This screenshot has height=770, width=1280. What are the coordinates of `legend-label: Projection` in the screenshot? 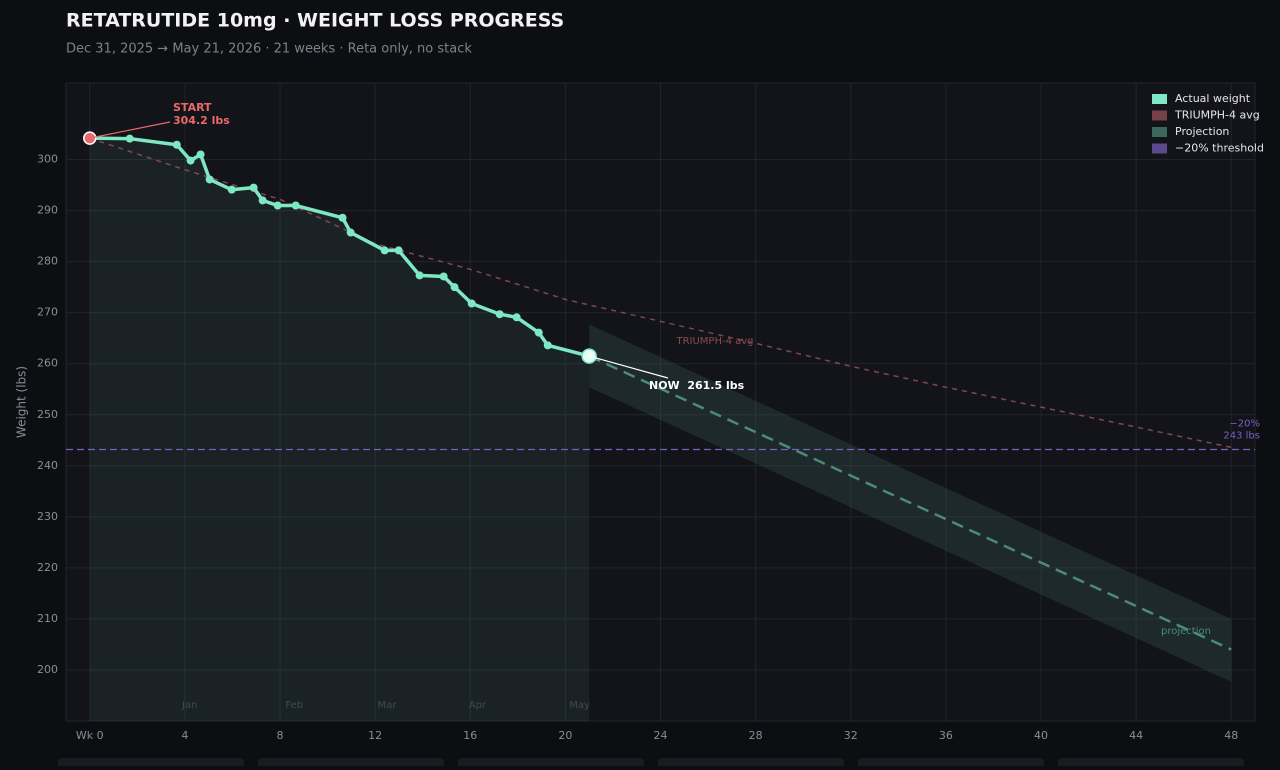 It's located at (1202, 131).